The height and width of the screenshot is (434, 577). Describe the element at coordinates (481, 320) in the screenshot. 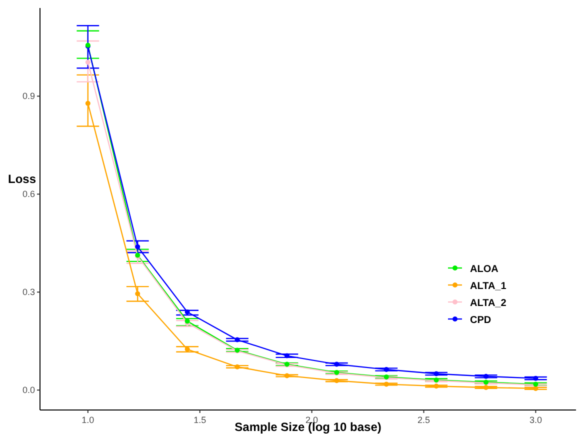

I see `legend-label: CPD` at that location.